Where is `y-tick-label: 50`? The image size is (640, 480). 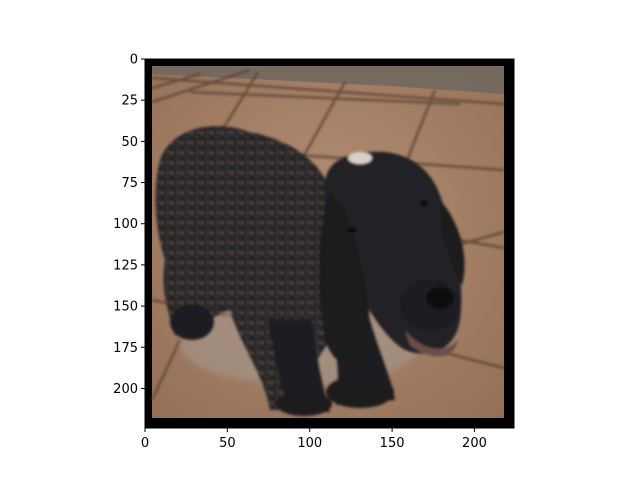 y-tick-label: 50 is located at coordinates (129, 142).